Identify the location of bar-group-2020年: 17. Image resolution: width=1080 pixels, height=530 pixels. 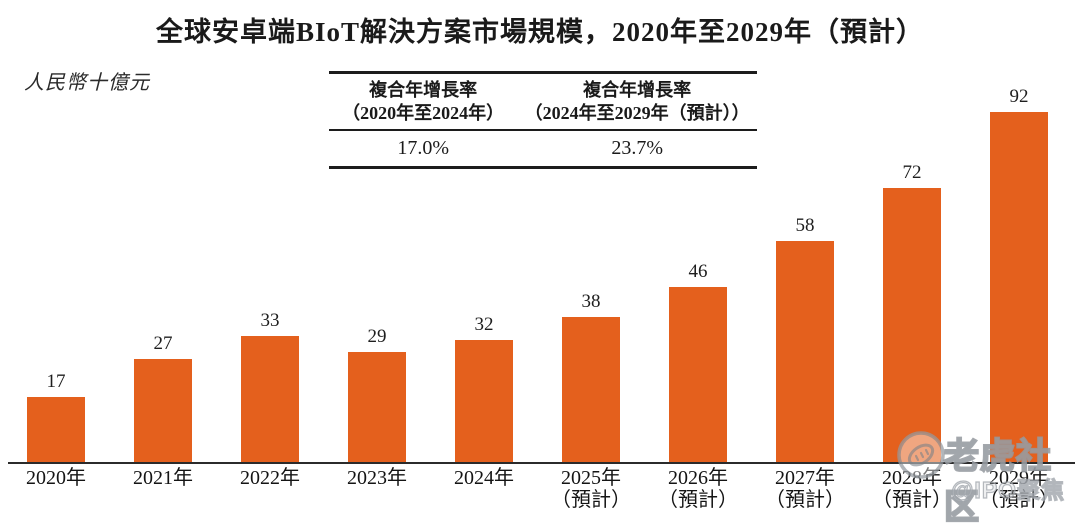
(56, 231).